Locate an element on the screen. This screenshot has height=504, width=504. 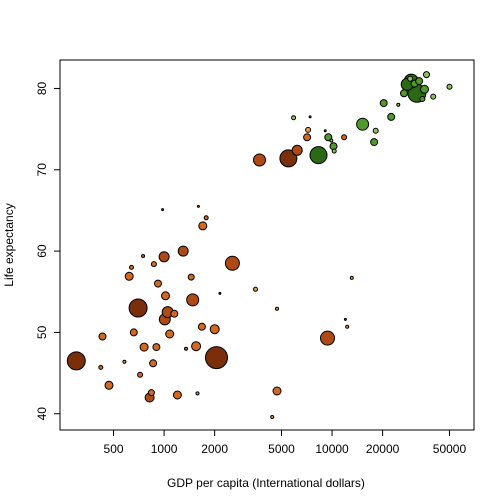
y-axis: 40 50 60 70 80 is located at coordinates (48, 251).